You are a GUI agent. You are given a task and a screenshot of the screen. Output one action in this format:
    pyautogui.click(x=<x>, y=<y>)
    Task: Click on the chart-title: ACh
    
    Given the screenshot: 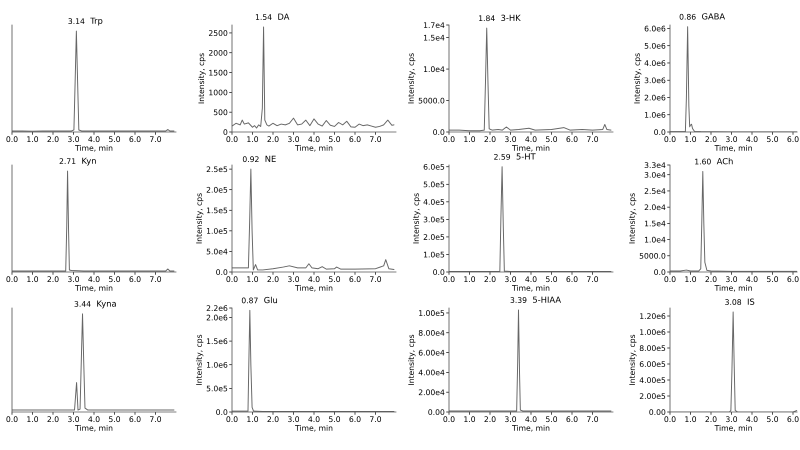 What is the action you would take?
    pyautogui.click(x=724, y=161)
    